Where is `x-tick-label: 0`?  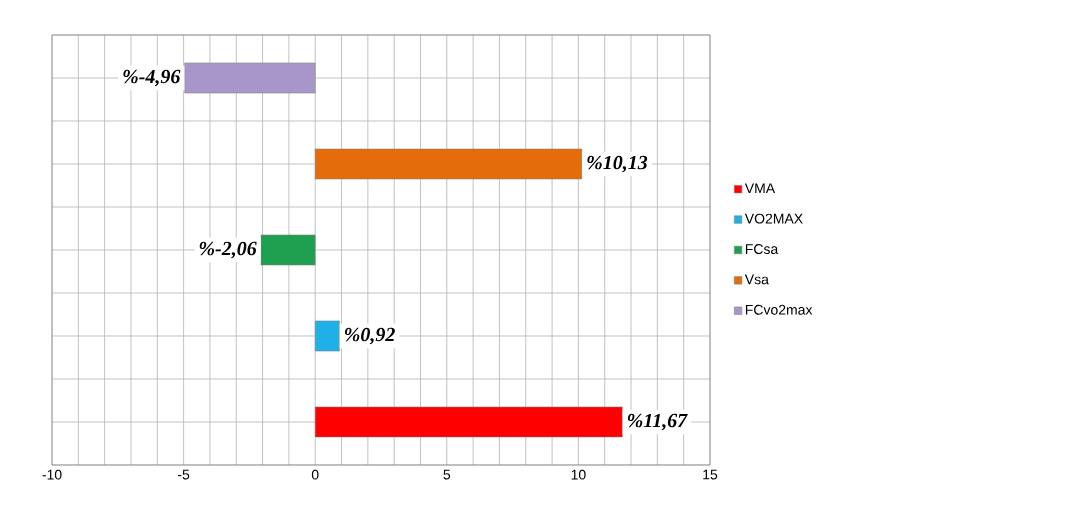 x-tick-label: 0 is located at coordinates (315, 474).